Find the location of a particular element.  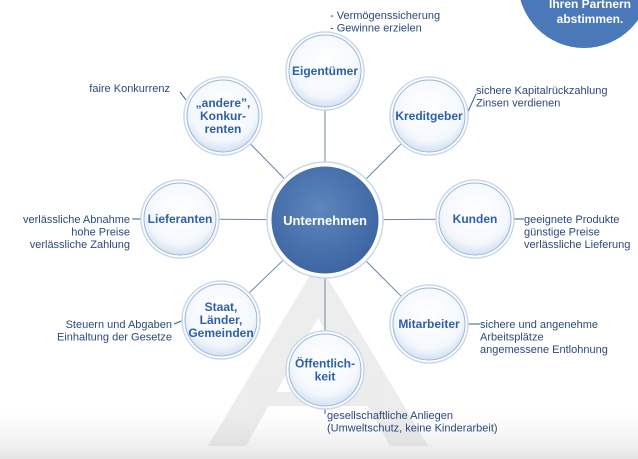

node-label-lieferanten-0: Lieferanten is located at coordinates (180, 219).